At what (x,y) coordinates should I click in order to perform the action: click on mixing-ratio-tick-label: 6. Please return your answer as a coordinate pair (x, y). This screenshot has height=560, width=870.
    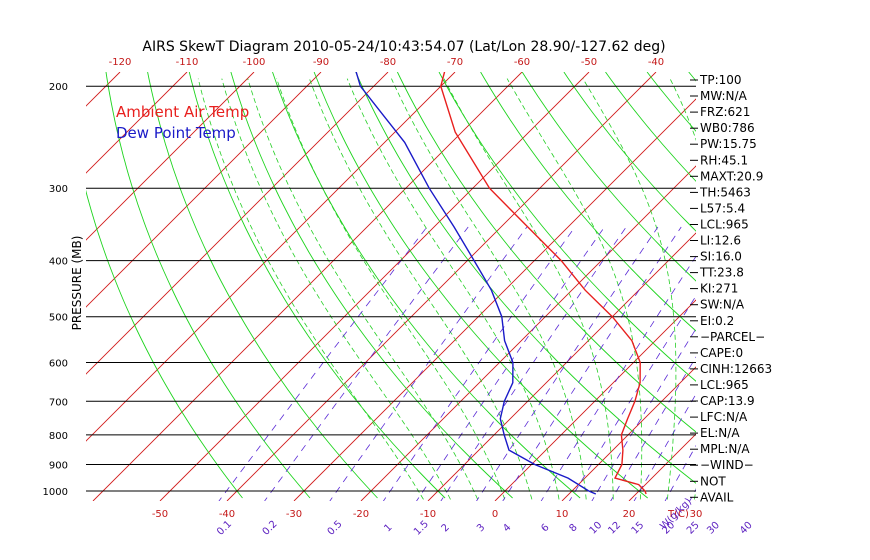
    Looking at the image, I should click on (545, 528).